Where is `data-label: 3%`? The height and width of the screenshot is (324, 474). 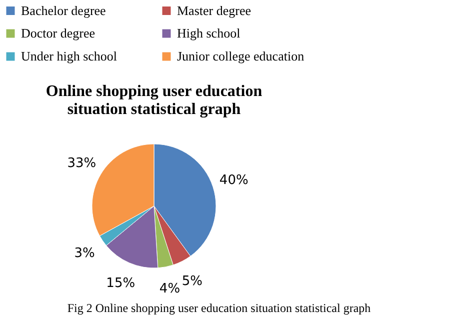 data-label: 3% is located at coordinates (84, 254).